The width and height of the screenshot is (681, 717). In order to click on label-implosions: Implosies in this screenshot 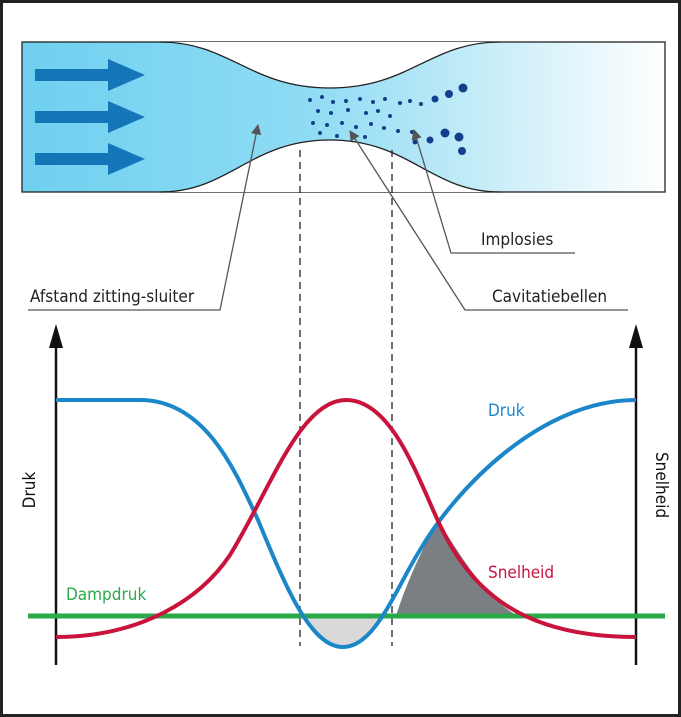, I will do `click(517, 240)`.